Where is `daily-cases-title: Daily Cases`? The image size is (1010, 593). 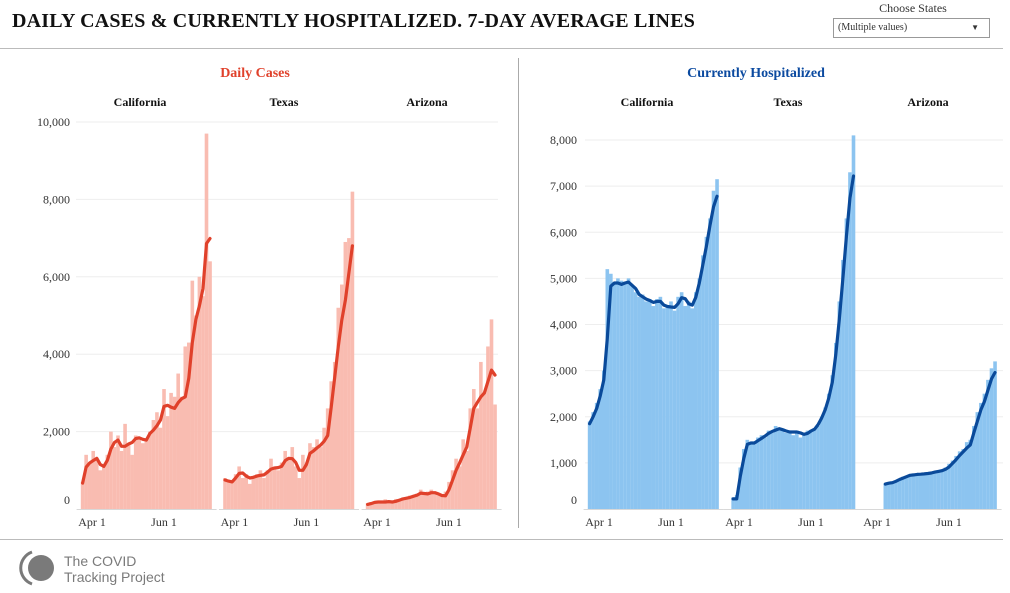 daily-cases-title: Daily Cases is located at coordinates (255, 73).